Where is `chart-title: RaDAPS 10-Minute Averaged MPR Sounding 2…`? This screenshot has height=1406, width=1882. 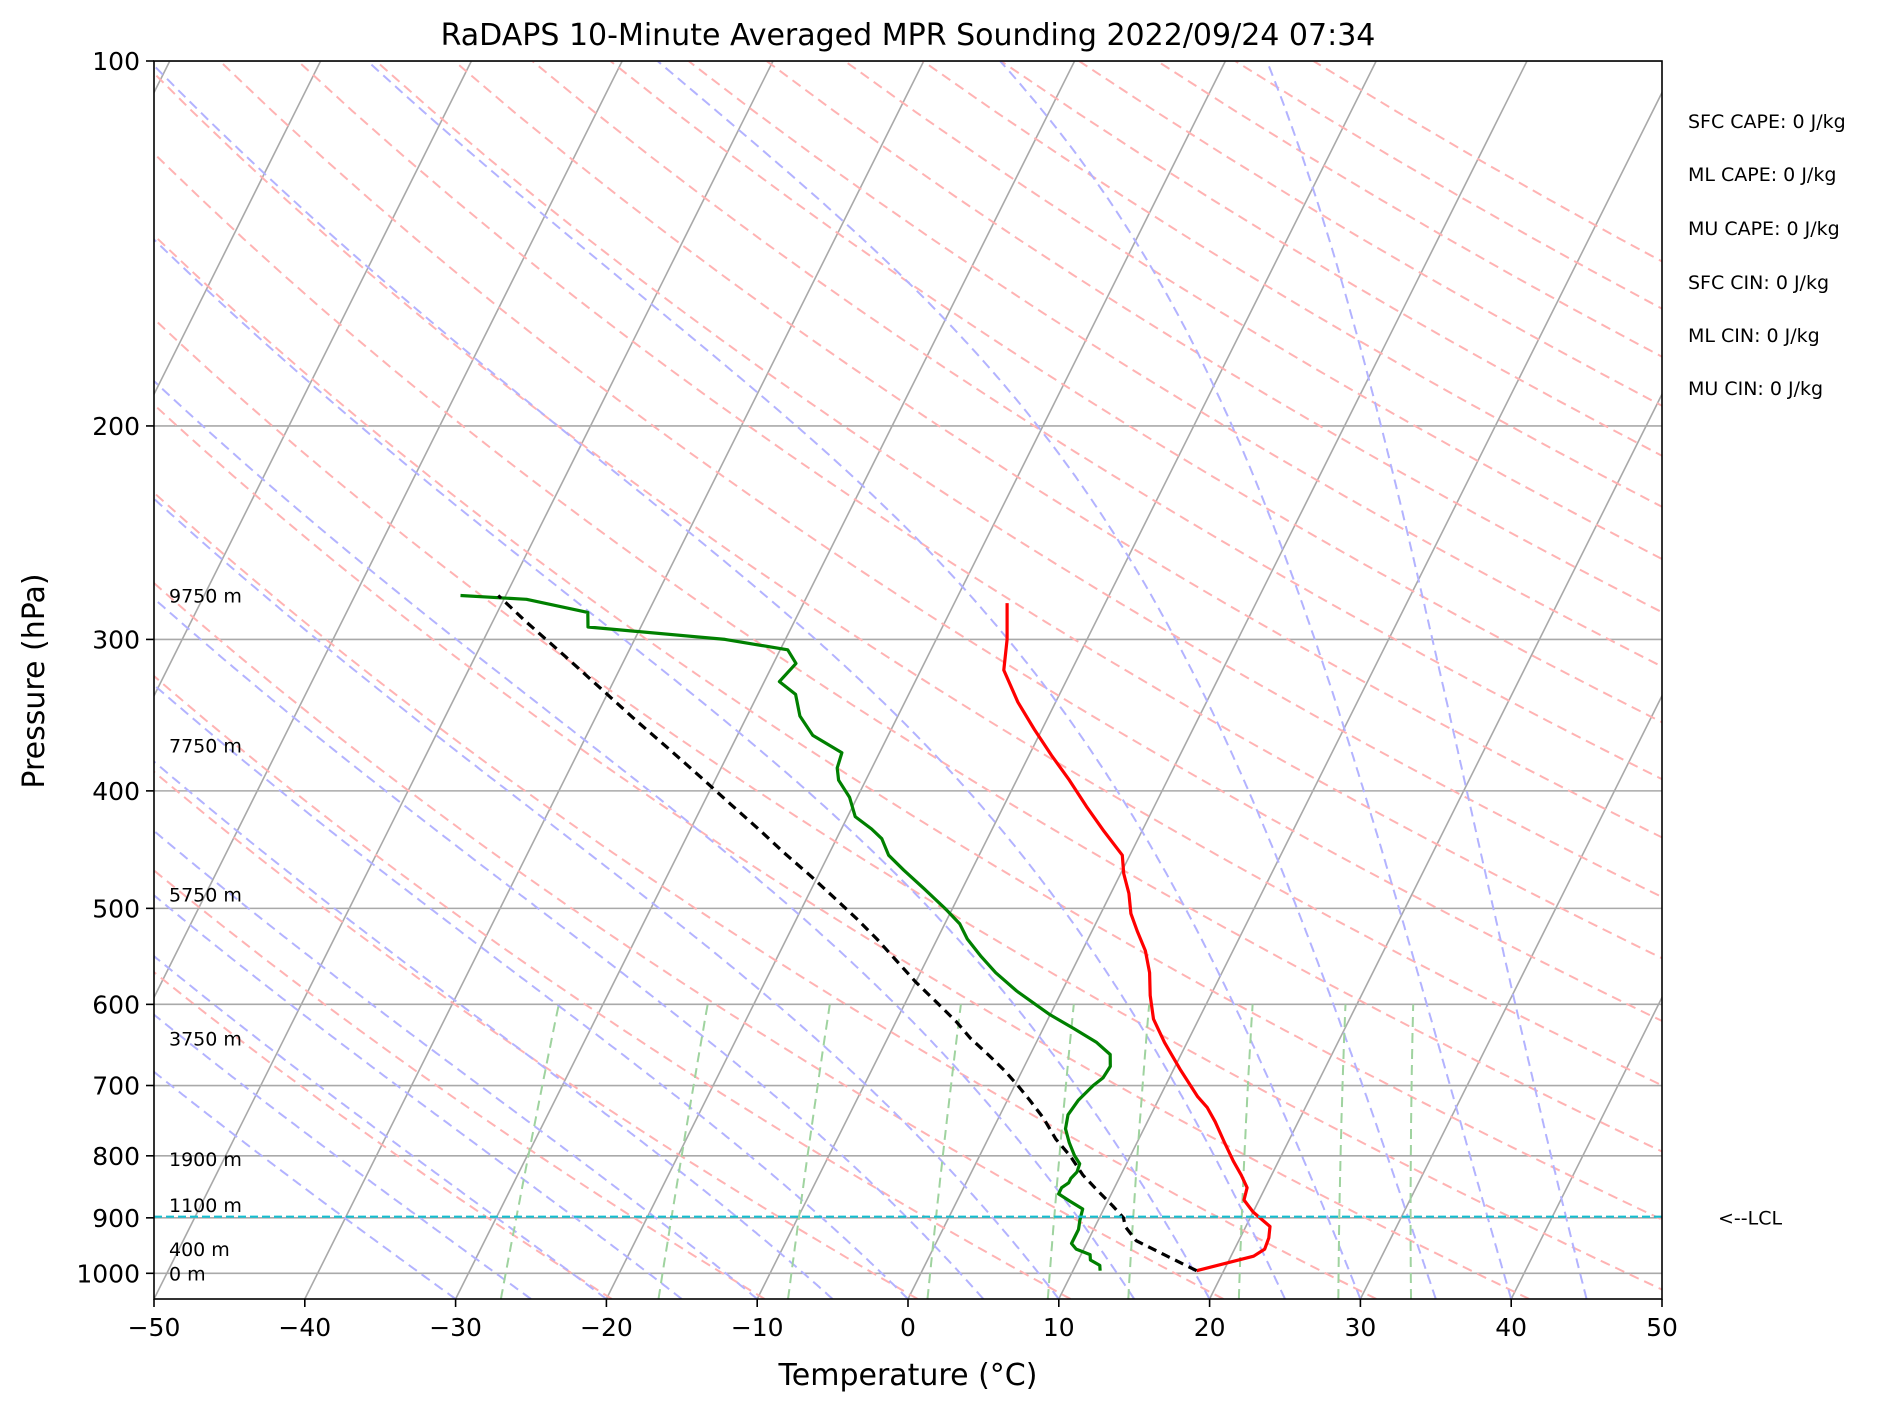 chart-title: RaDAPS 10-Minute Averaged MPR Sounding 2… is located at coordinates (908, 35).